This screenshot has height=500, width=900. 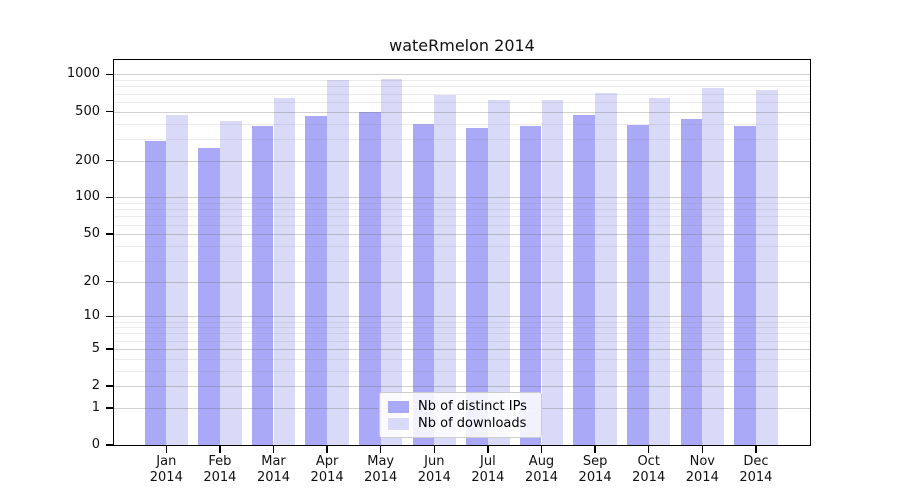 What do you see at coordinates (95, 348) in the screenshot?
I see `y-axis-tick-label: 5` at bounding box center [95, 348].